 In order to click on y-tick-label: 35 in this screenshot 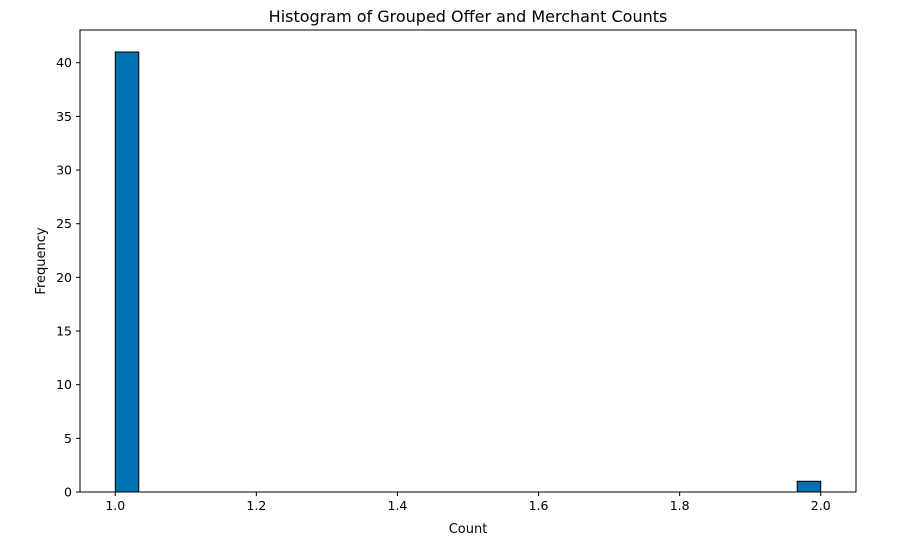, I will do `click(64, 116)`.